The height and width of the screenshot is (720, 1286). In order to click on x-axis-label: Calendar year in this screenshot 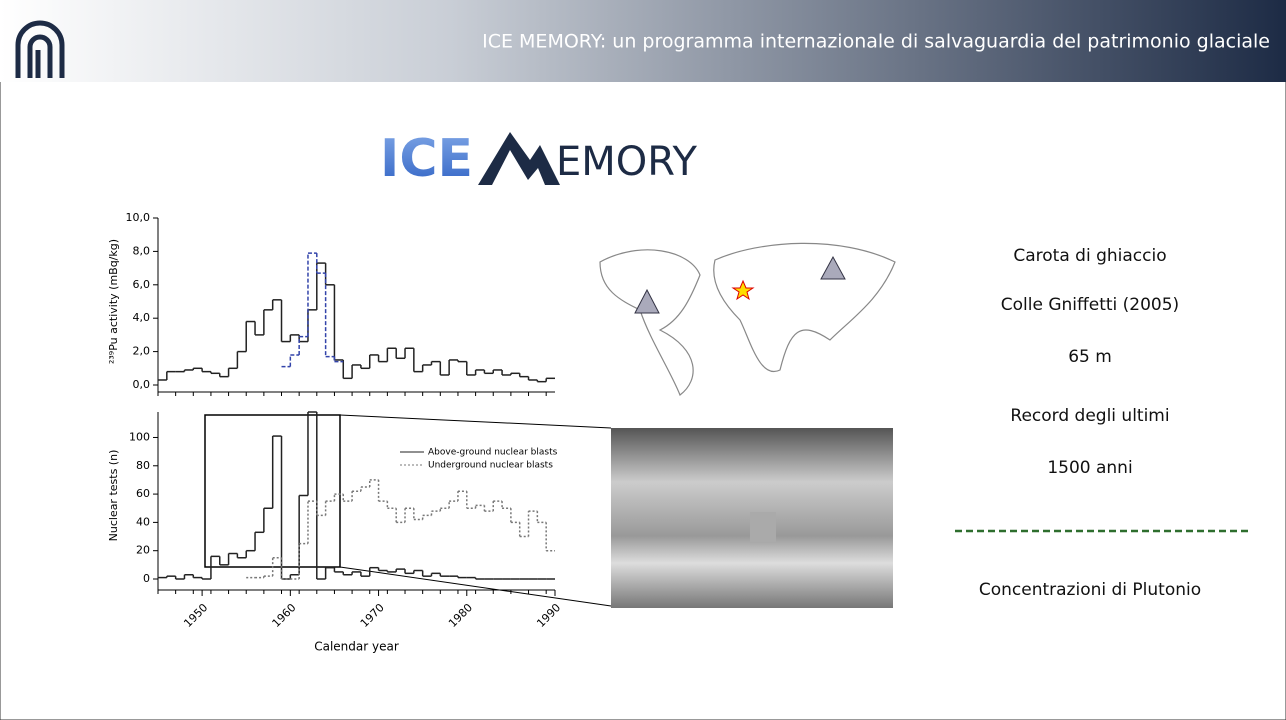, I will do `click(356, 647)`.